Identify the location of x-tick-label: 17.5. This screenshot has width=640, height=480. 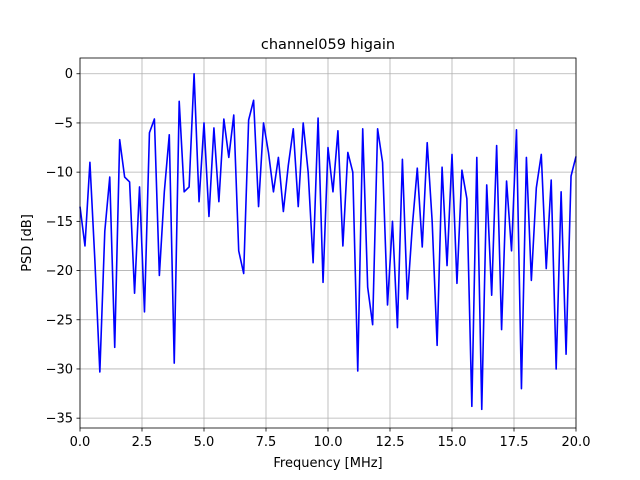
(514, 442).